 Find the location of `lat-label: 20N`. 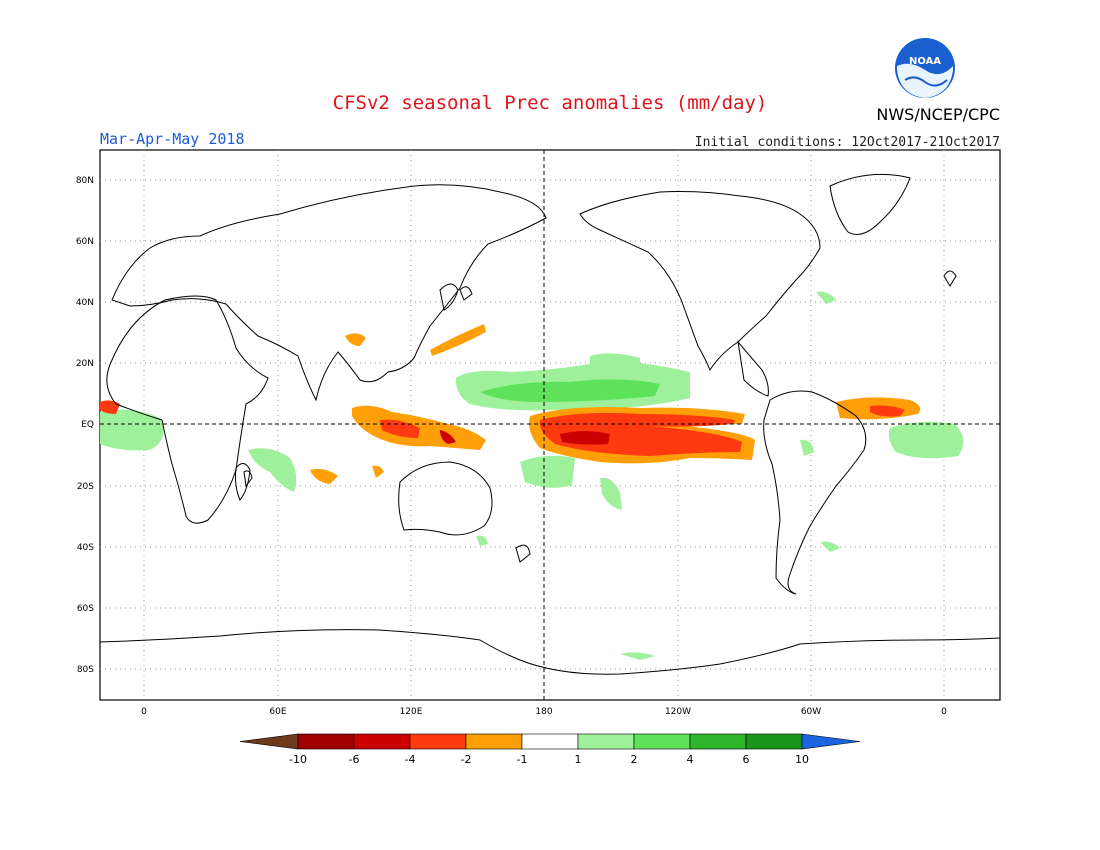

lat-label: 20N is located at coordinates (85, 364).